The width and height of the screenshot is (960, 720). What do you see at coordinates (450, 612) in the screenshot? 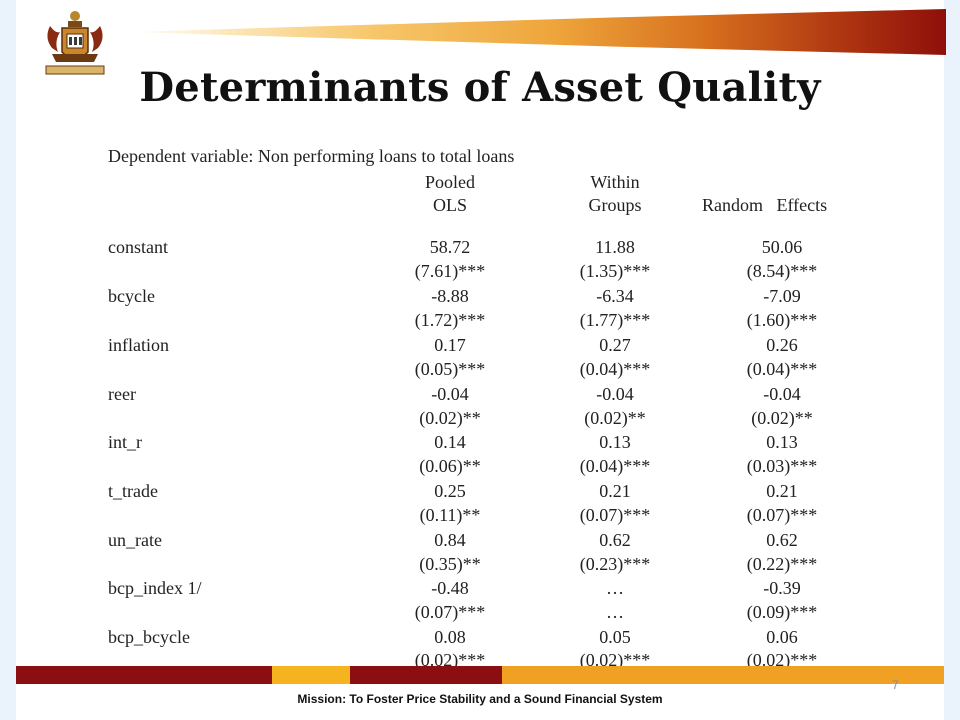
I see `se-ols: (0.07)***` at bounding box center [450, 612].